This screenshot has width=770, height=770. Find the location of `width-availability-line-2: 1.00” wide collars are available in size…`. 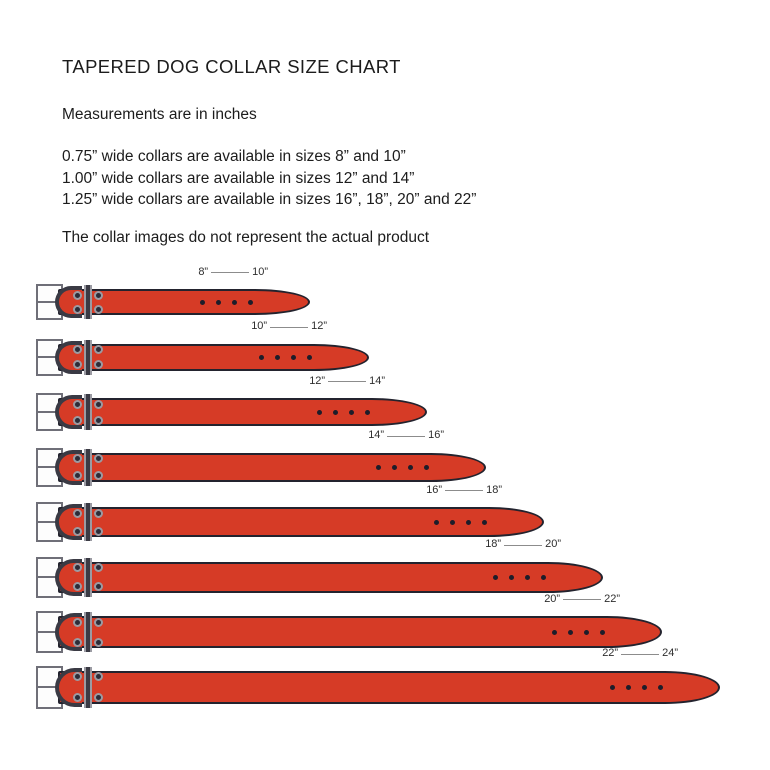

width-availability-line-2: 1.00” wide collars are available in size… is located at coordinates (238, 178).